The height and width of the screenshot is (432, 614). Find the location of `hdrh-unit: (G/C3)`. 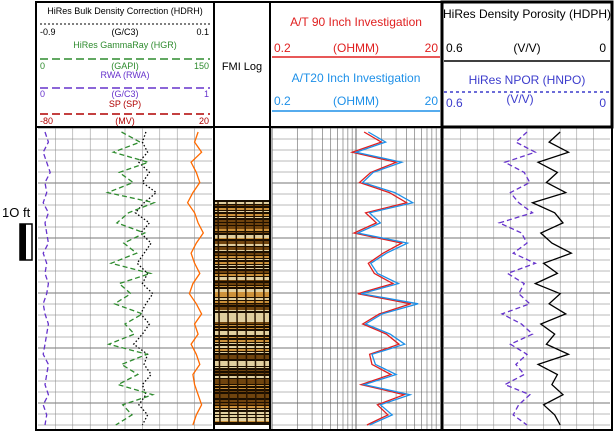

hdrh-unit: (G/C3) is located at coordinates (125, 32).